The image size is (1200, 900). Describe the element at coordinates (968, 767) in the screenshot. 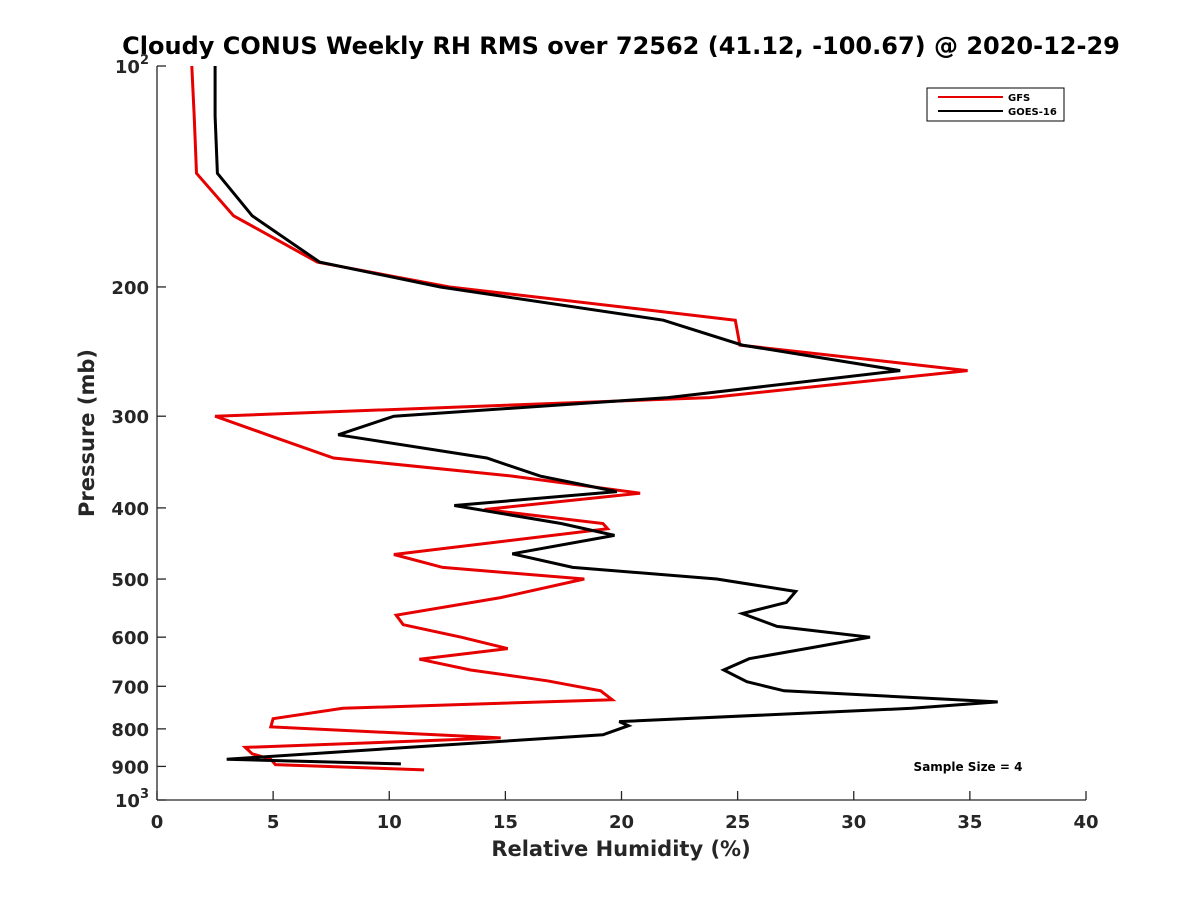

I see `sample-size-annotation: Sample Size = 4` at that location.